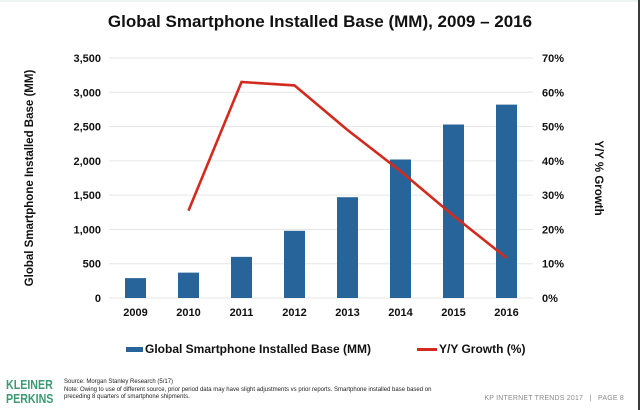 The width and height of the screenshot is (640, 410). Describe the element at coordinates (98, 299) in the screenshot. I see `left-axis-tick-label: 0` at that location.